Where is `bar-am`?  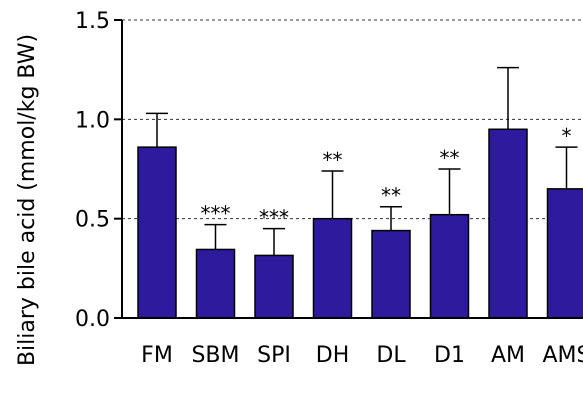
bar-am is located at coordinates (508, 223).